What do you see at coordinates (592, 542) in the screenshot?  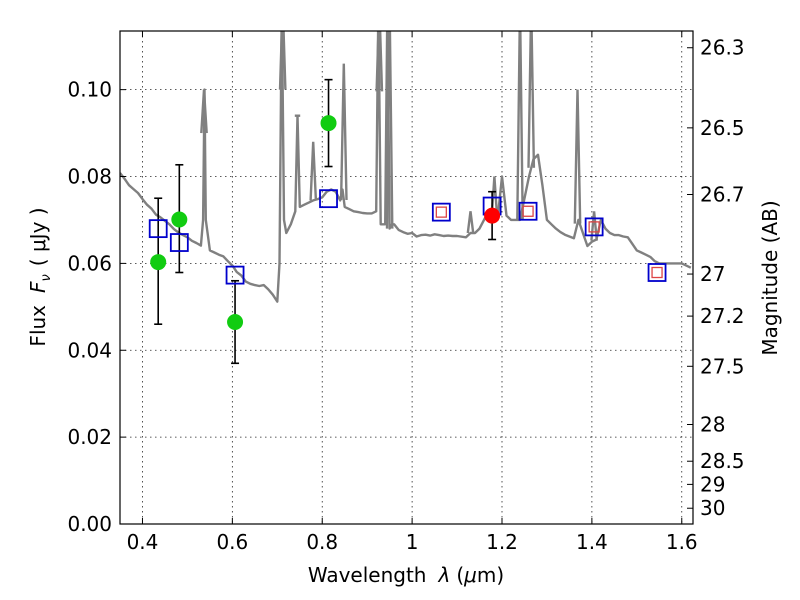 I see `x-tick-label: 1.4` at bounding box center [592, 542].